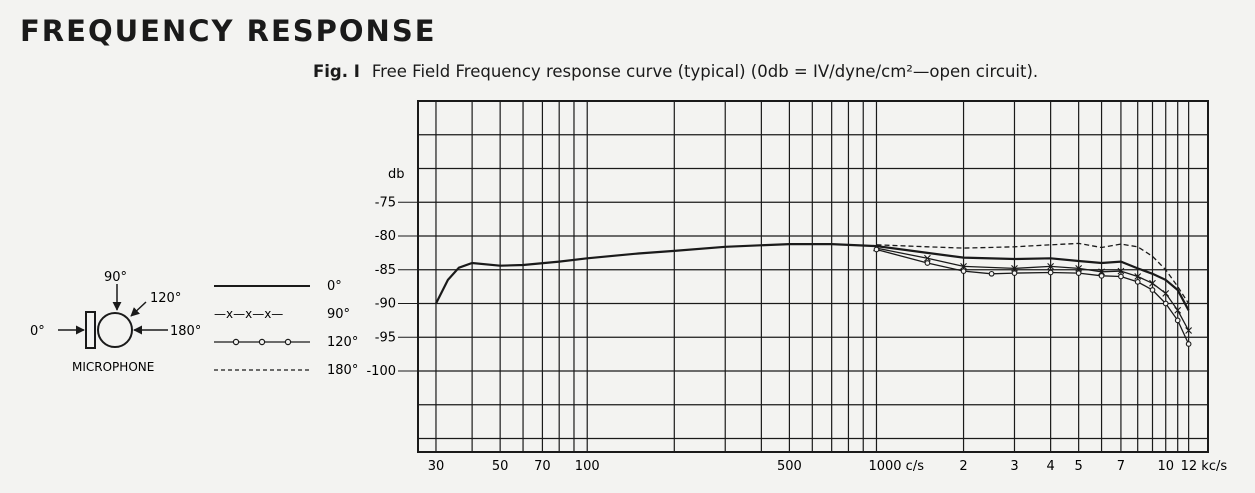  I want to click on arrow-120deg, so click(138, 309).